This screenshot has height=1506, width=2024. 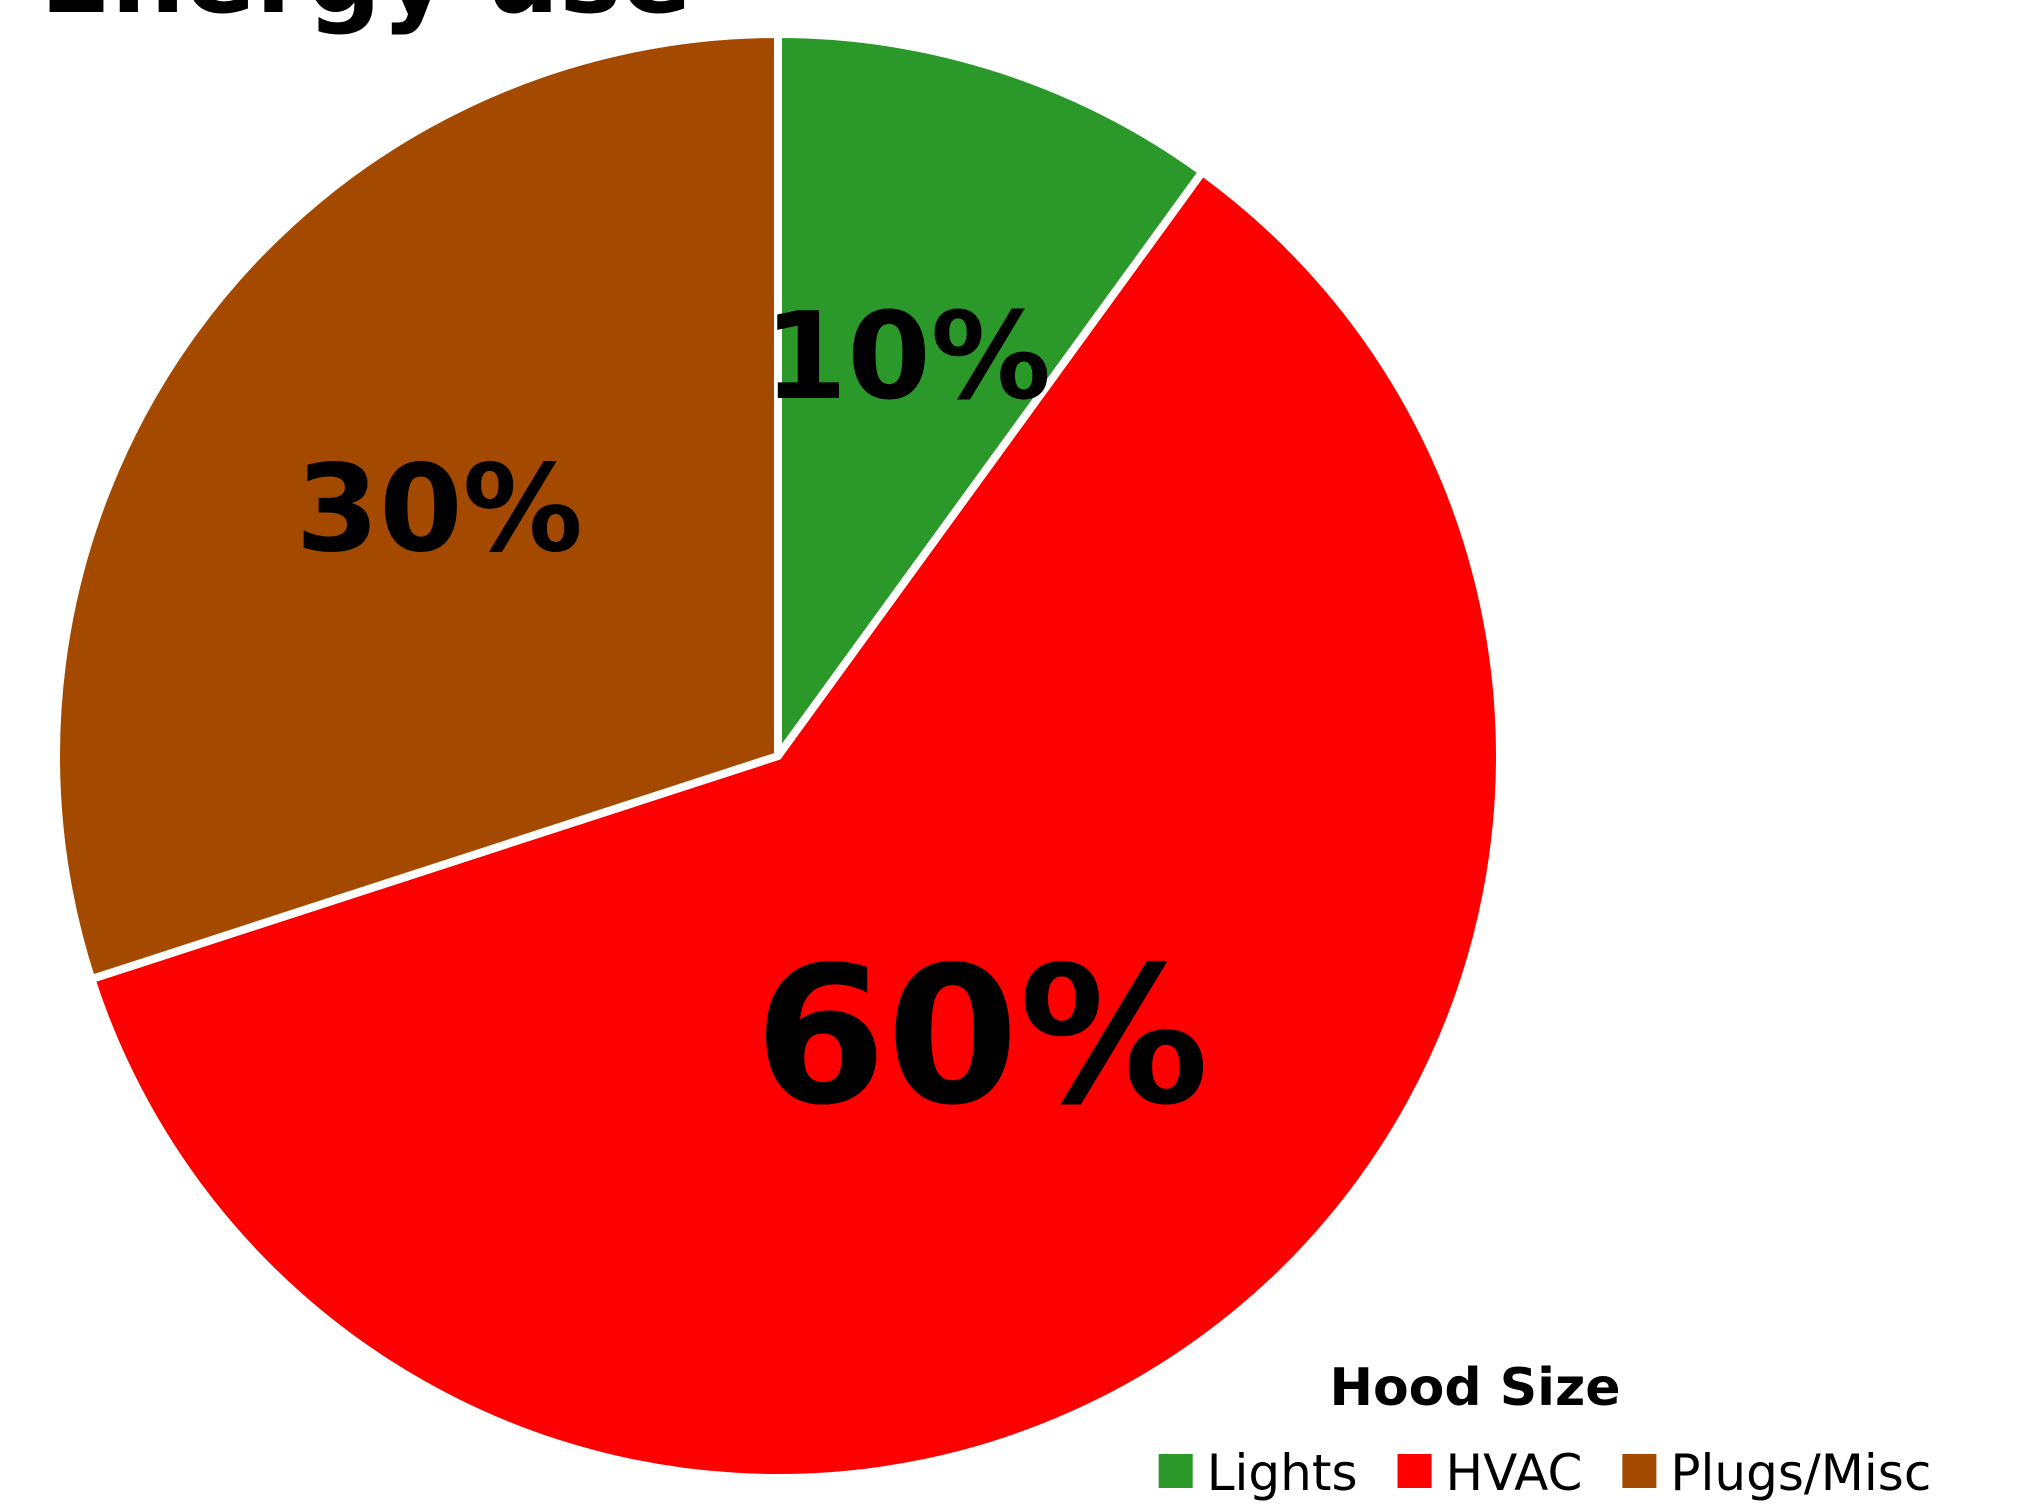 What do you see at coordinates (366, 18) in the screenshot?
I see `chart-title: Energy use` at bounding box center [366, 18].